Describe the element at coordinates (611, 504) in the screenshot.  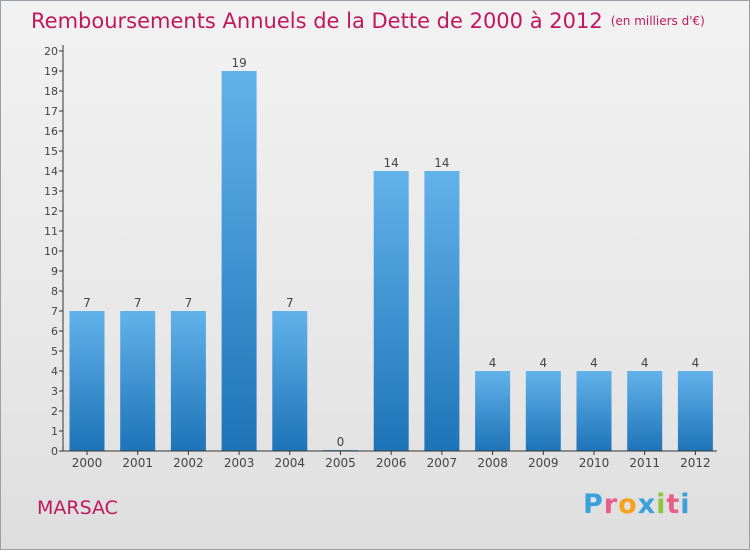
I see `logo-letter: r` at that location.